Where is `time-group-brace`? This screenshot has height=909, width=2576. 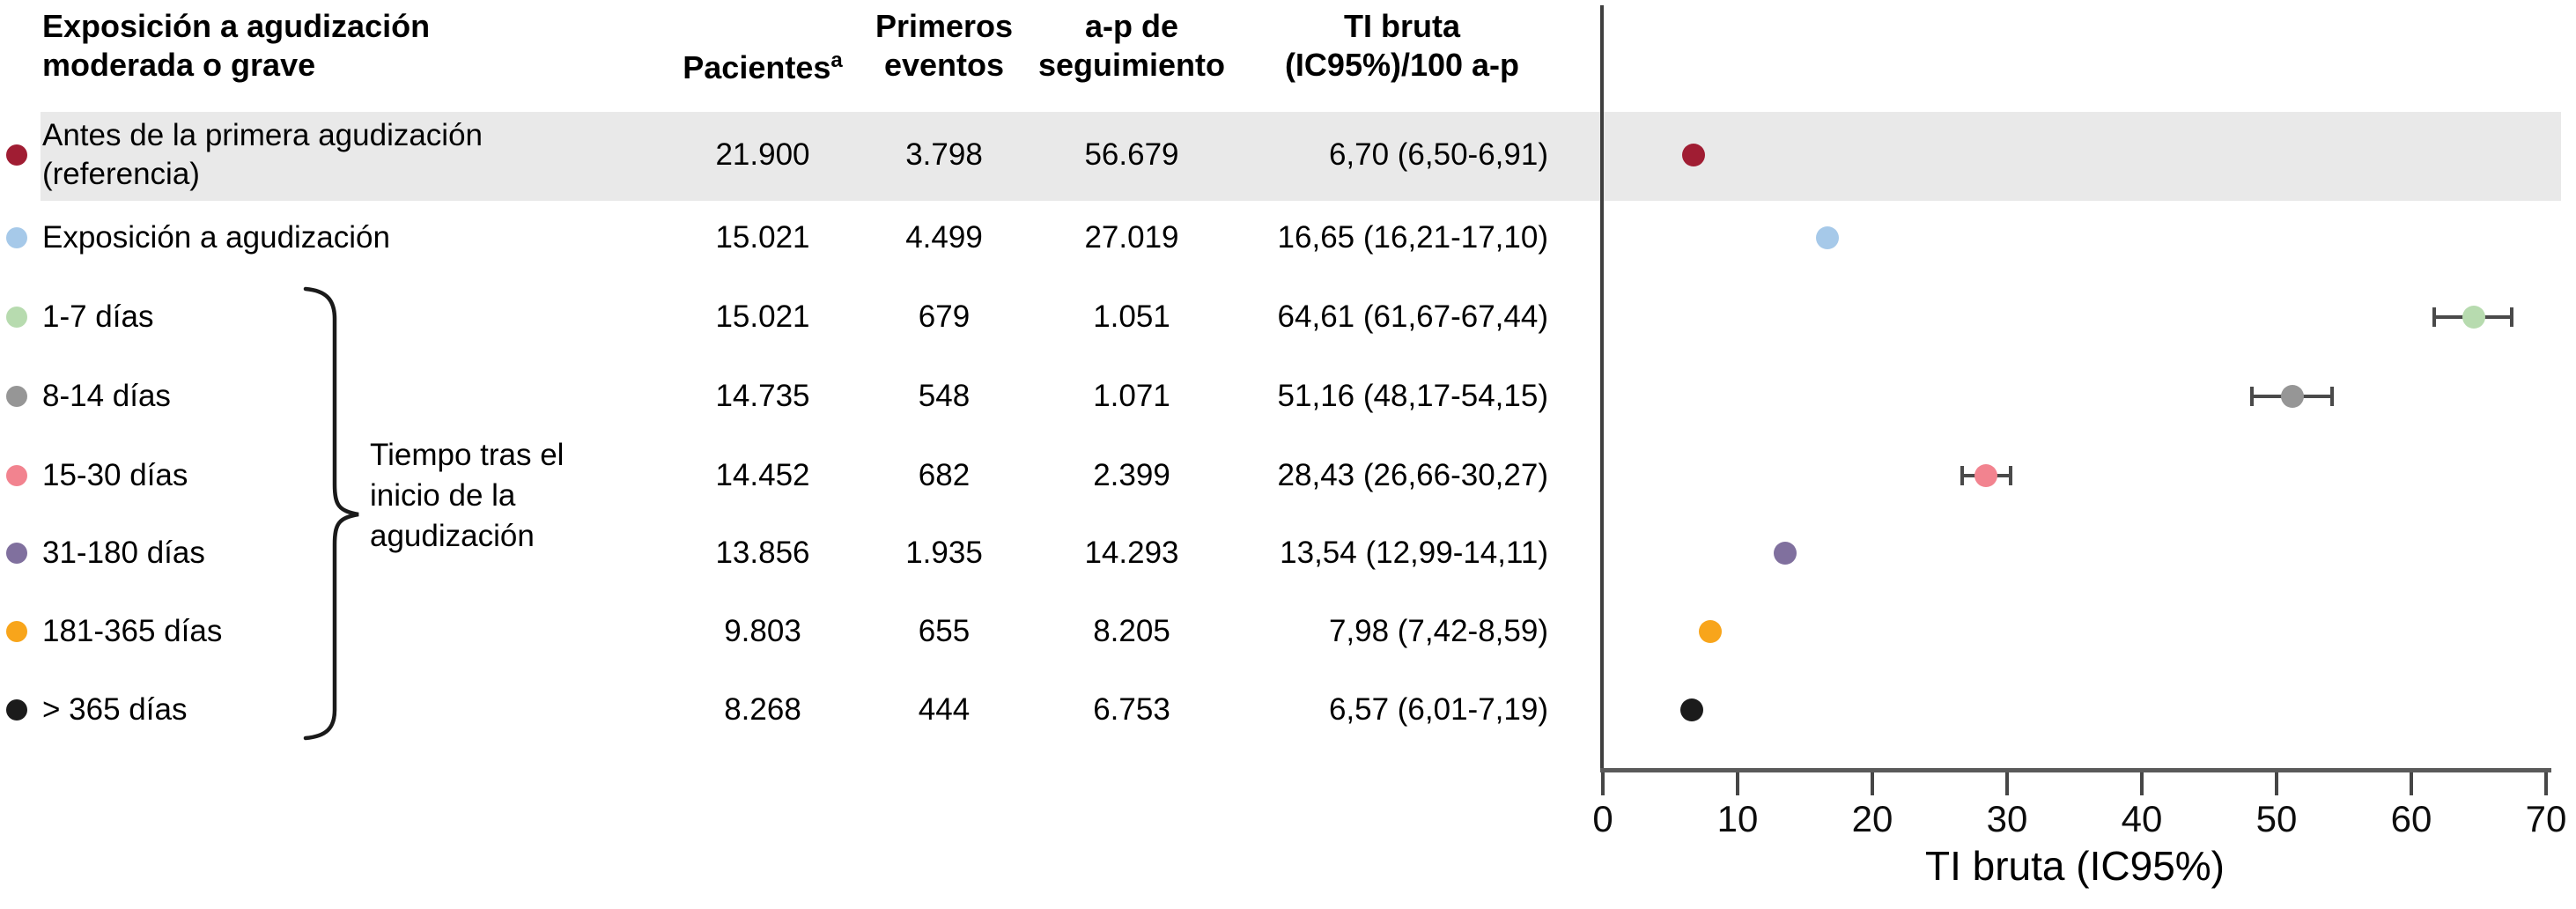 time-group-brace is located at coordinates (331, 513).